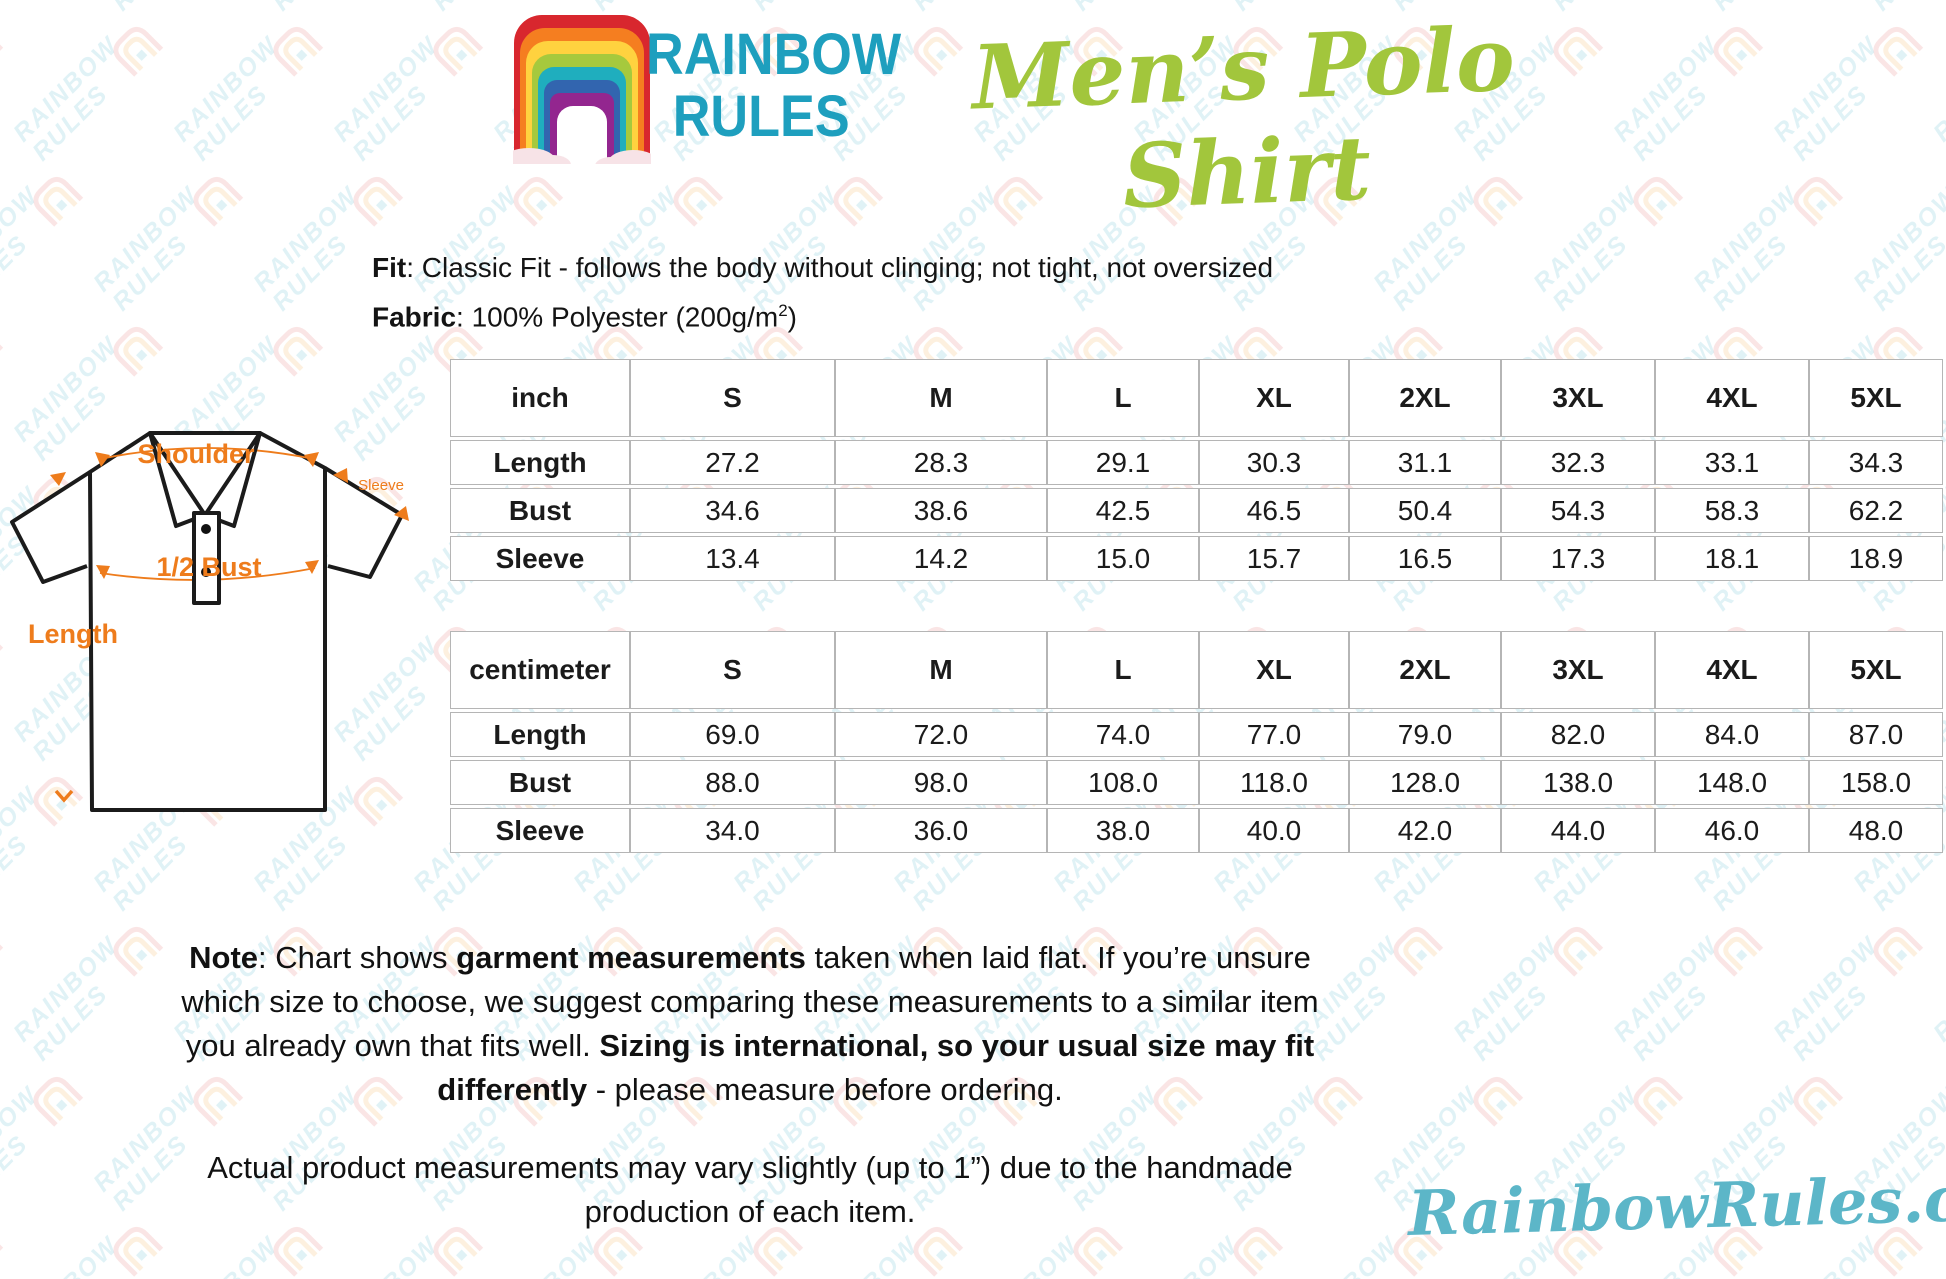 The width and height of the screenshot is (1946, 1279). Describe the element at coordinates (312, 567) in the screenshot. I see `bust-arrow-right-icon` at that location.